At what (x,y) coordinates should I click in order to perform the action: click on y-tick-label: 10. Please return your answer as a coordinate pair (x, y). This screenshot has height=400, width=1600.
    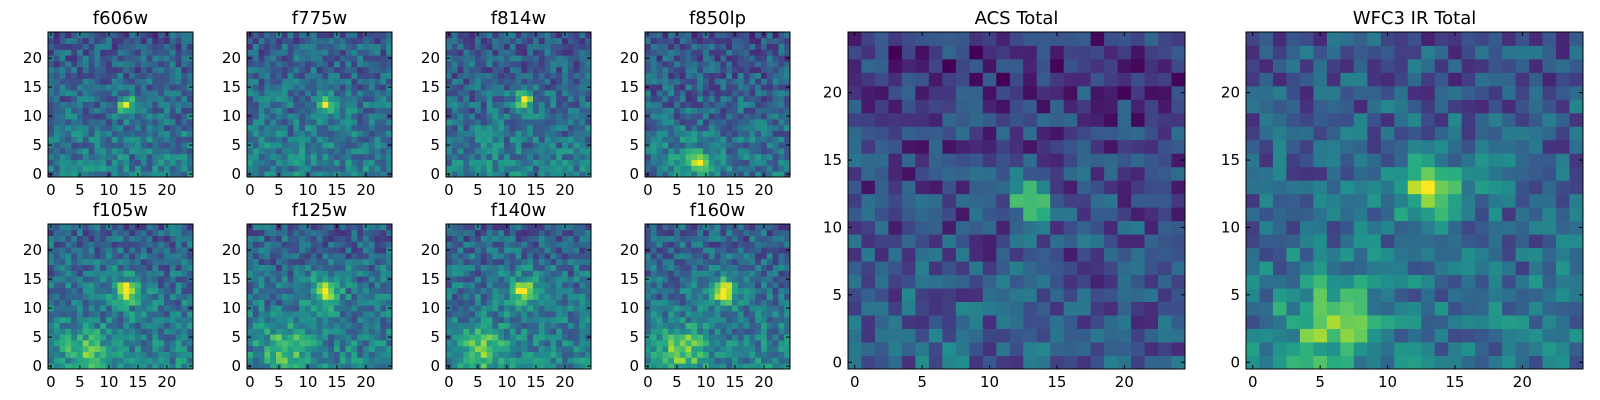
    Looking at the image, I should click on (32, 308).